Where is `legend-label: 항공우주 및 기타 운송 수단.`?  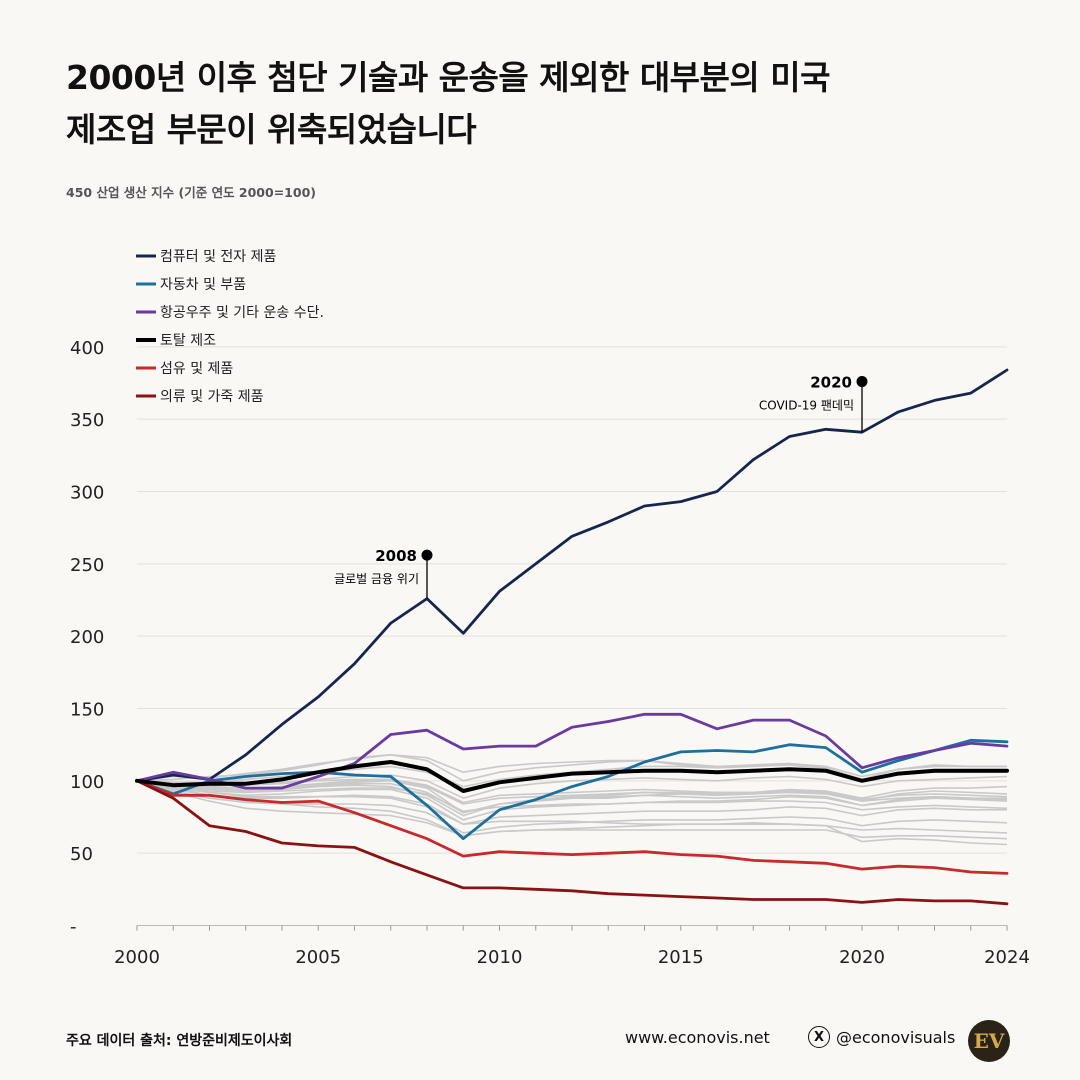 legend-label: 항공우주 및 기타 운송 수단. is located at coordinates (242, 313).